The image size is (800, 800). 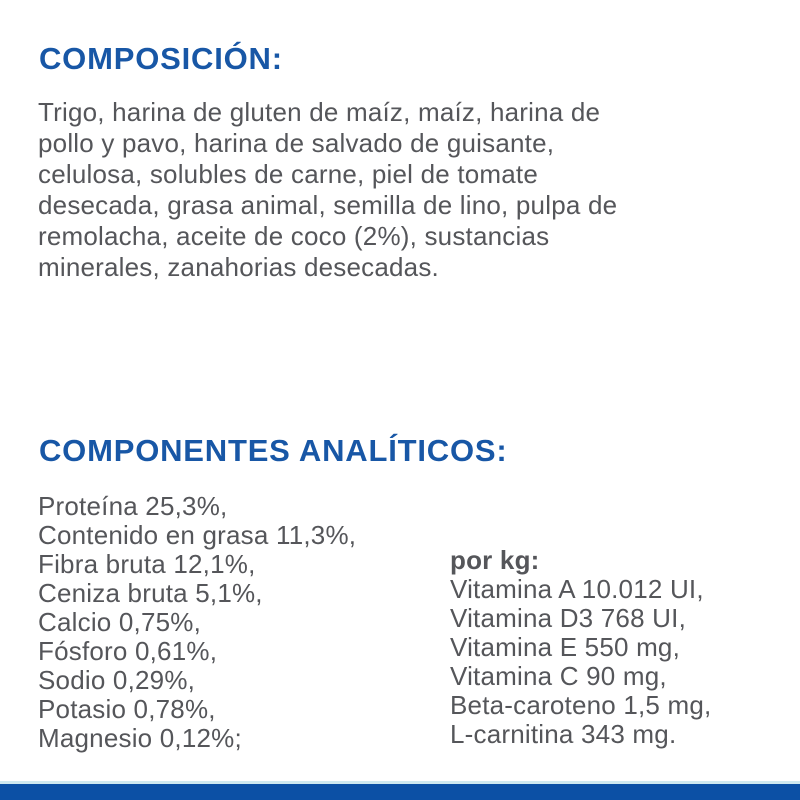 I want to click on analytical-value-ceniza: Ceniza bruta 5,1%,, so click(x=150, y=593).